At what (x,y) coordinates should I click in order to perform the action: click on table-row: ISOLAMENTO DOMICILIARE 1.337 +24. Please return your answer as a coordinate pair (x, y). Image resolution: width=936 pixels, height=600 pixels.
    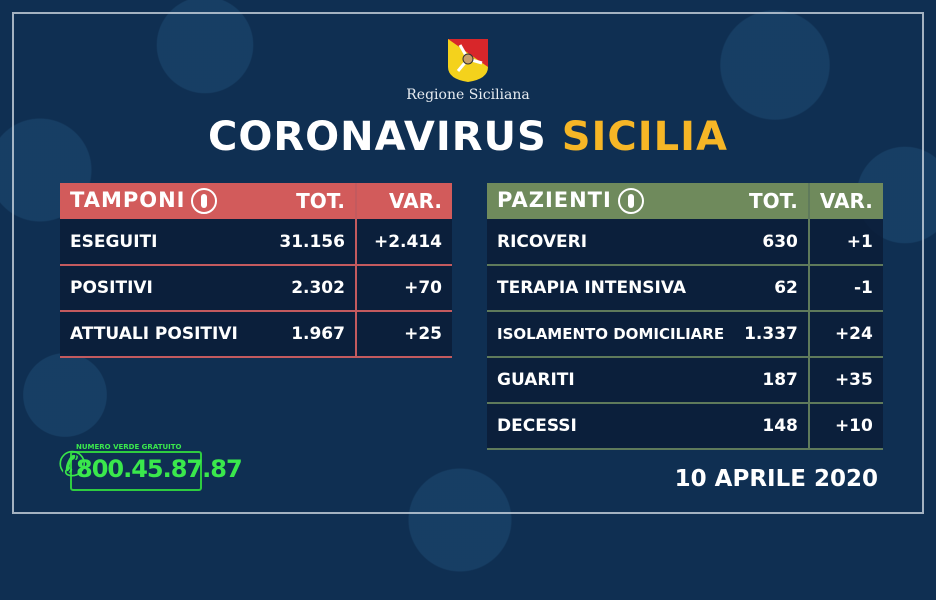
    Looking at the image, I should click on (685, 334).